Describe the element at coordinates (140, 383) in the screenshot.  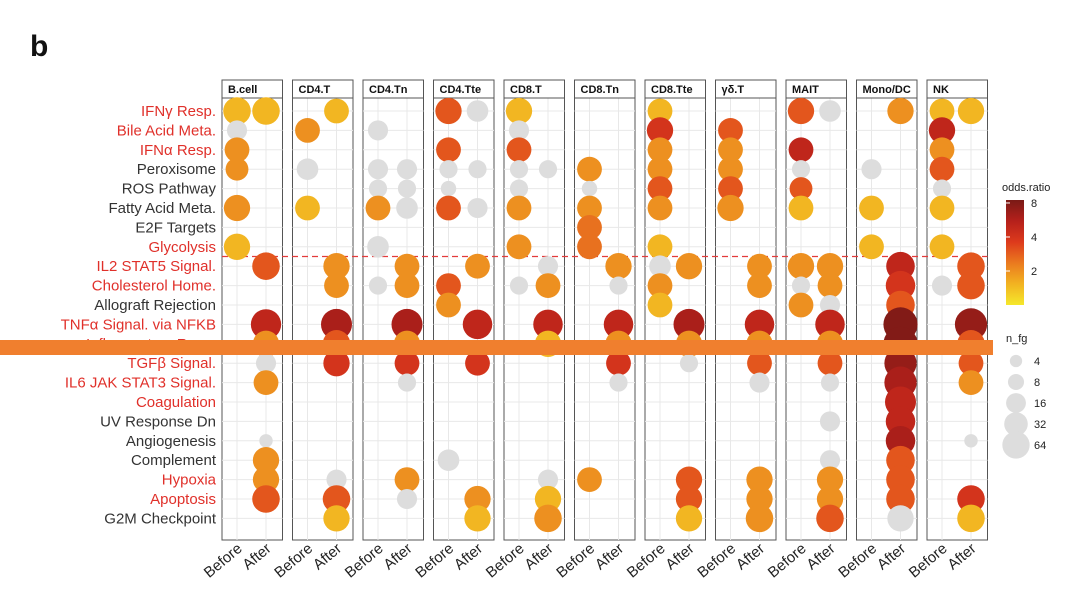
I see `row-label: IL6 JAK STAT3 Signal.` at that location.